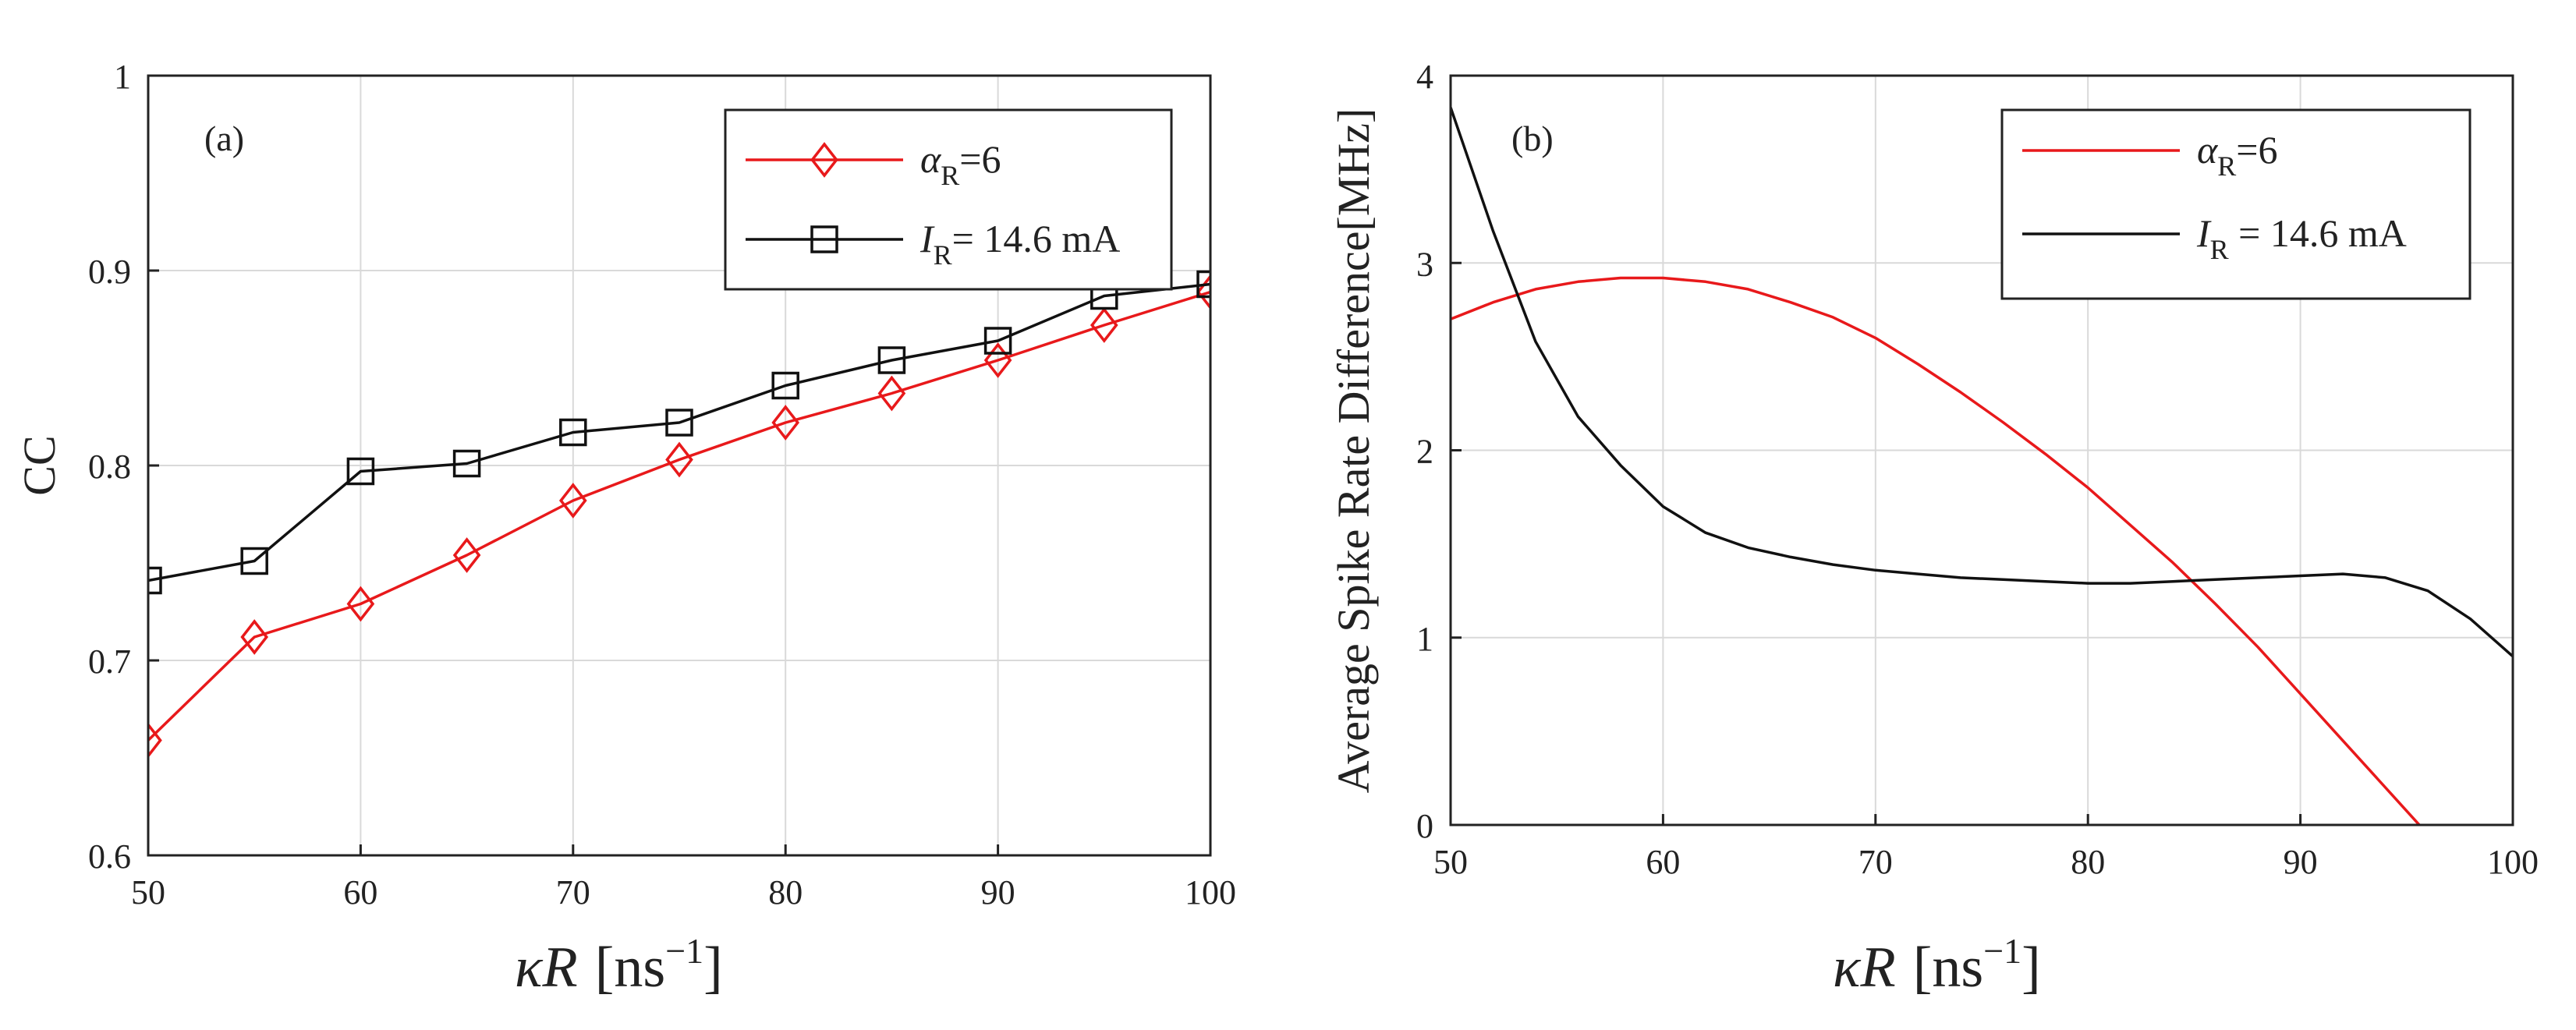  I want to click on panel-a-y-axis-label: CC, so click(39, 465).